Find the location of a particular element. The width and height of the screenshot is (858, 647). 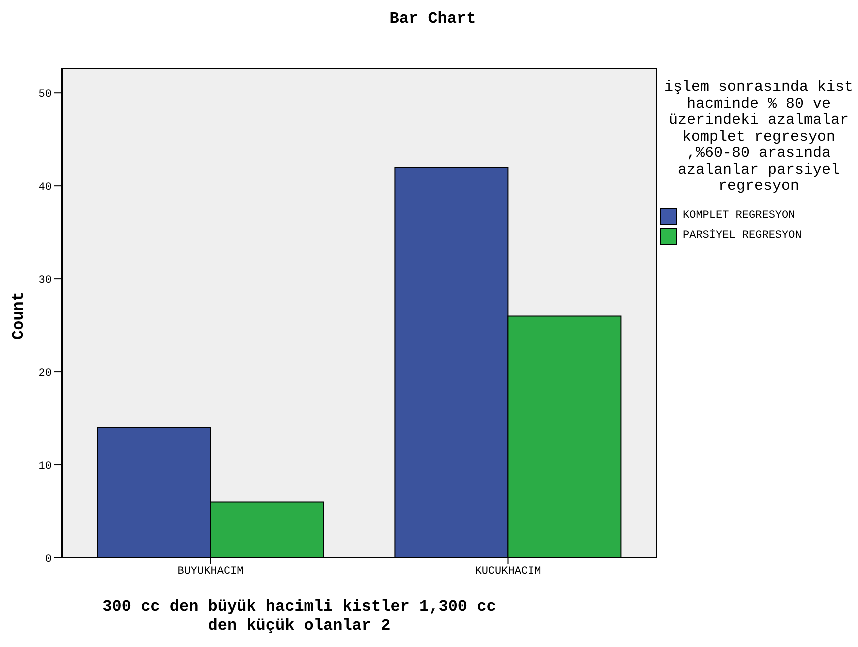

x-tick-label: BUYUKHACIM is located at coordinates (211, 572).